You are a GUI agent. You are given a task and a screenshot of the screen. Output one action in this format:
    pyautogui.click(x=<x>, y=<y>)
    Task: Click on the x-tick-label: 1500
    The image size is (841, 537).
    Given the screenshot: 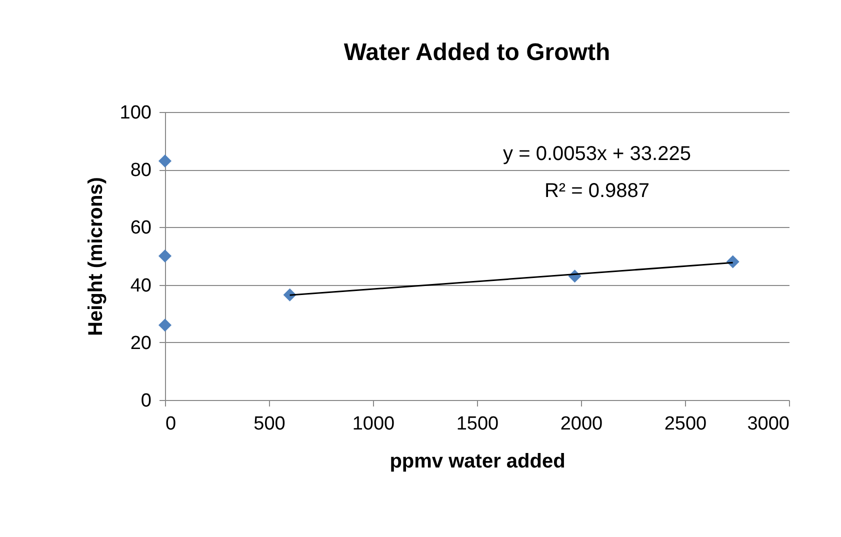 What is the action you would take?
    pyautogui.click(x=477, y=424)
    